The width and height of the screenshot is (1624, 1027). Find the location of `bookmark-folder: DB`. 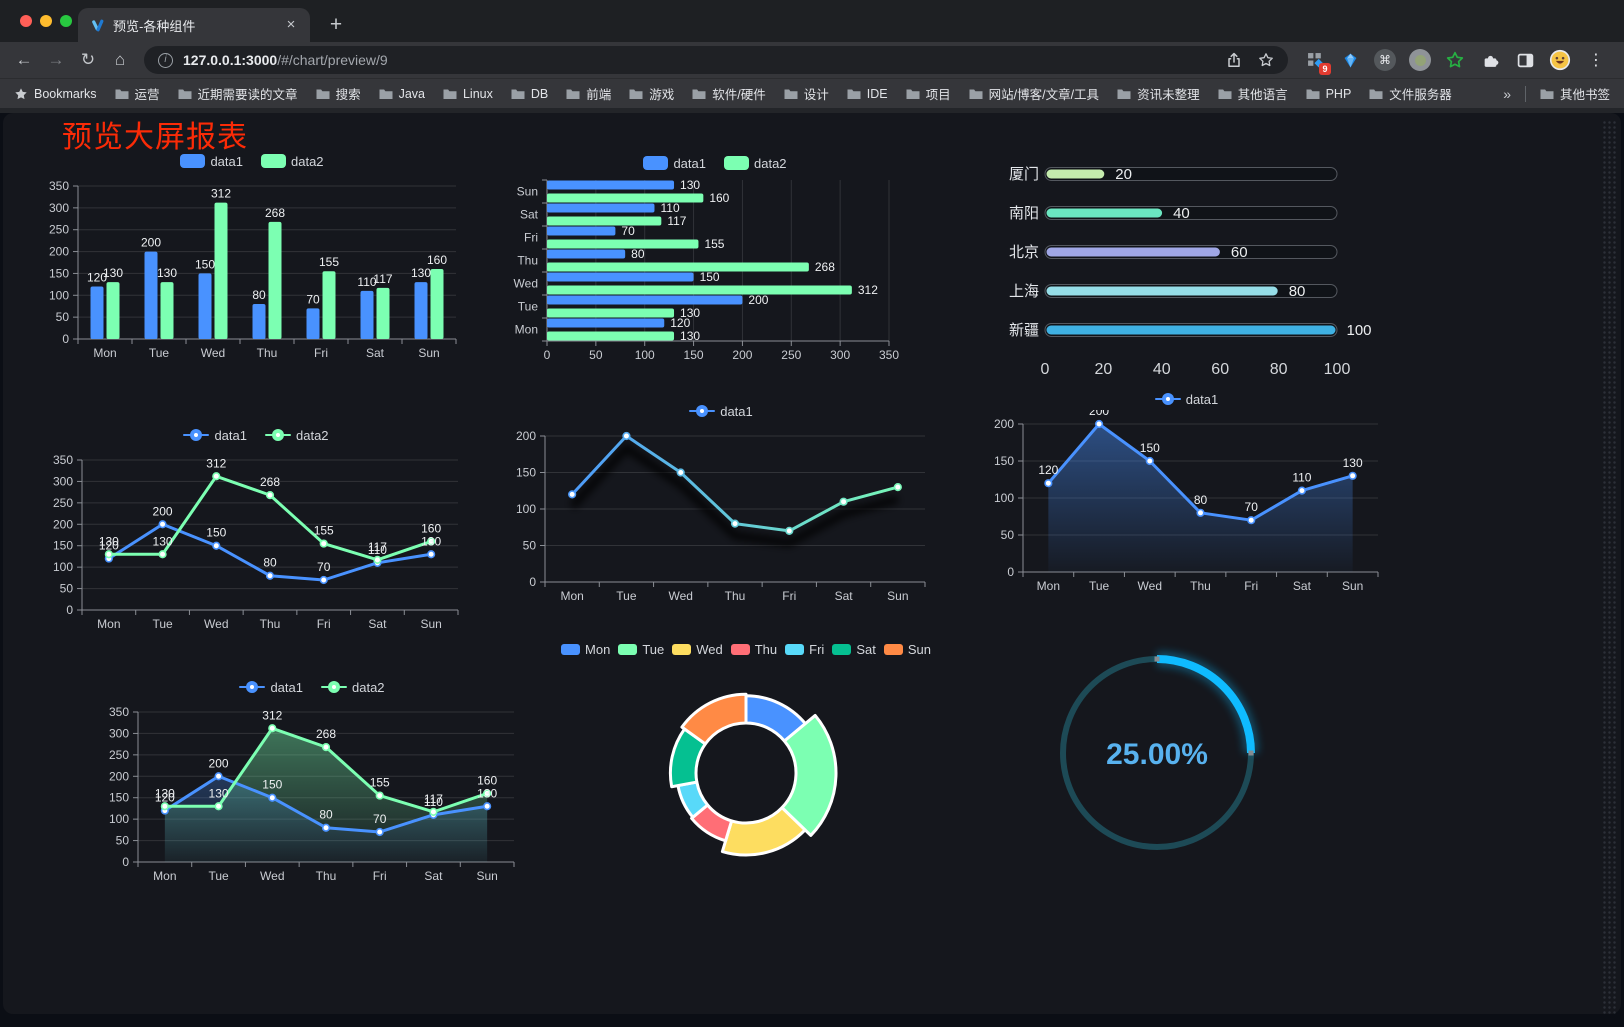

bookmark-folder: DB is located at coordinates (529, 93).